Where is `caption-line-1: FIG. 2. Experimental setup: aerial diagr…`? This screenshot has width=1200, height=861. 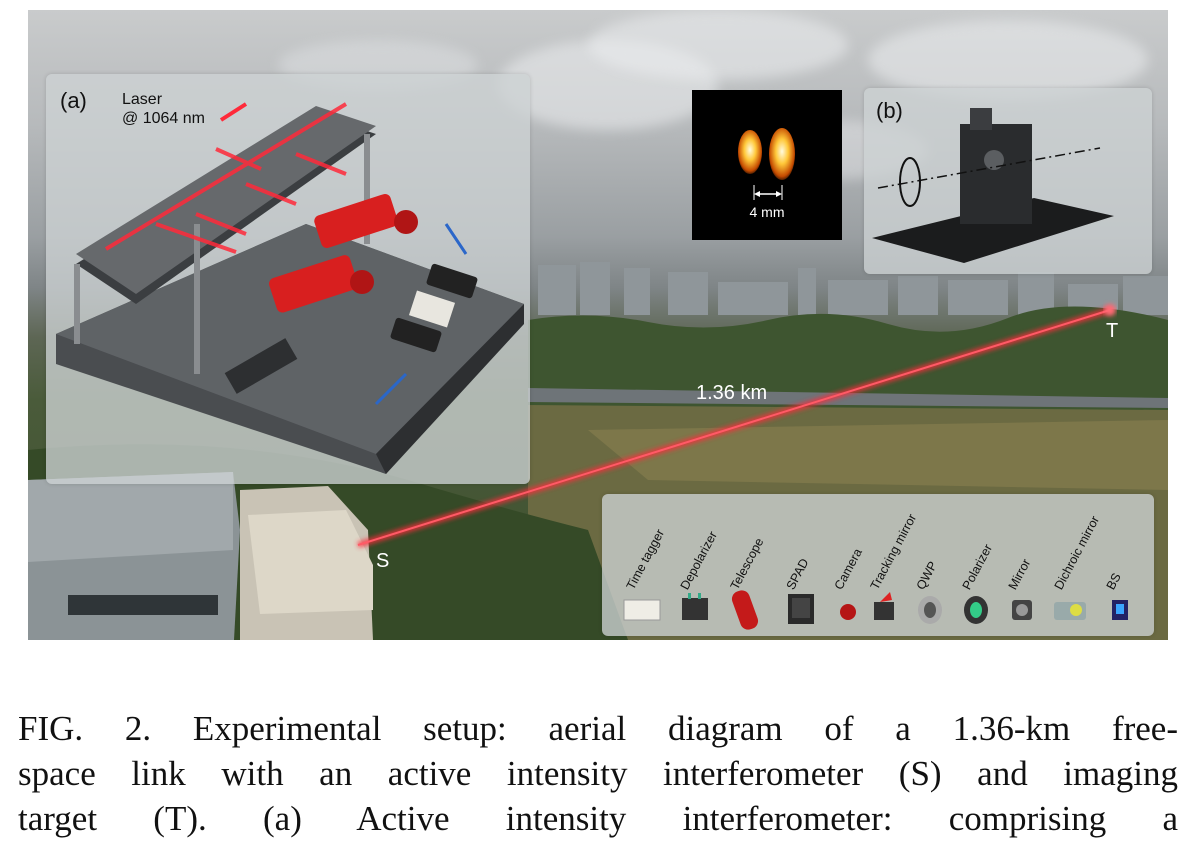 caption-line-1: FIG. 2. Experimental setup: aerial diagr… is located at coordinates (598, 728).